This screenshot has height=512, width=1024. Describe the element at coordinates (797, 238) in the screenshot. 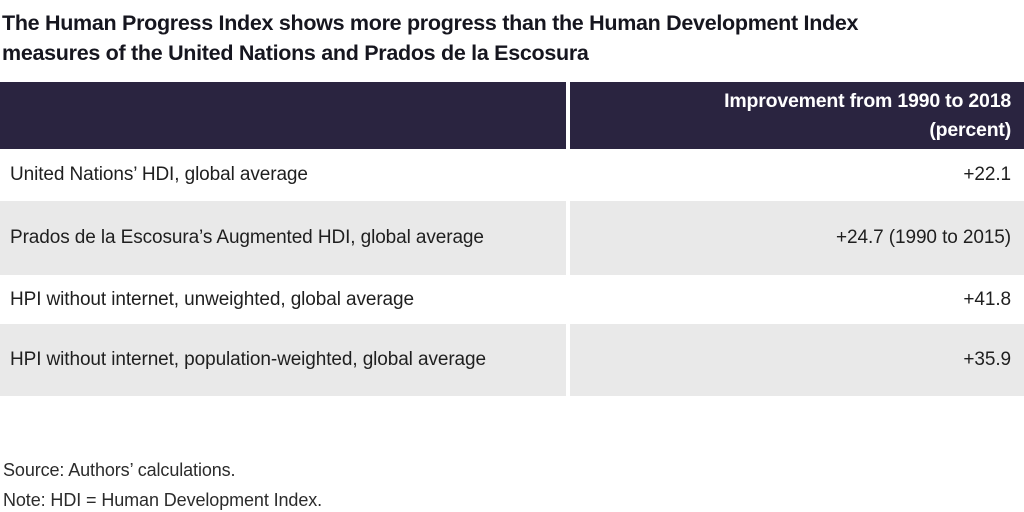

I see `row-value-cell: +24.7 (1990 to 2015)` at that location.